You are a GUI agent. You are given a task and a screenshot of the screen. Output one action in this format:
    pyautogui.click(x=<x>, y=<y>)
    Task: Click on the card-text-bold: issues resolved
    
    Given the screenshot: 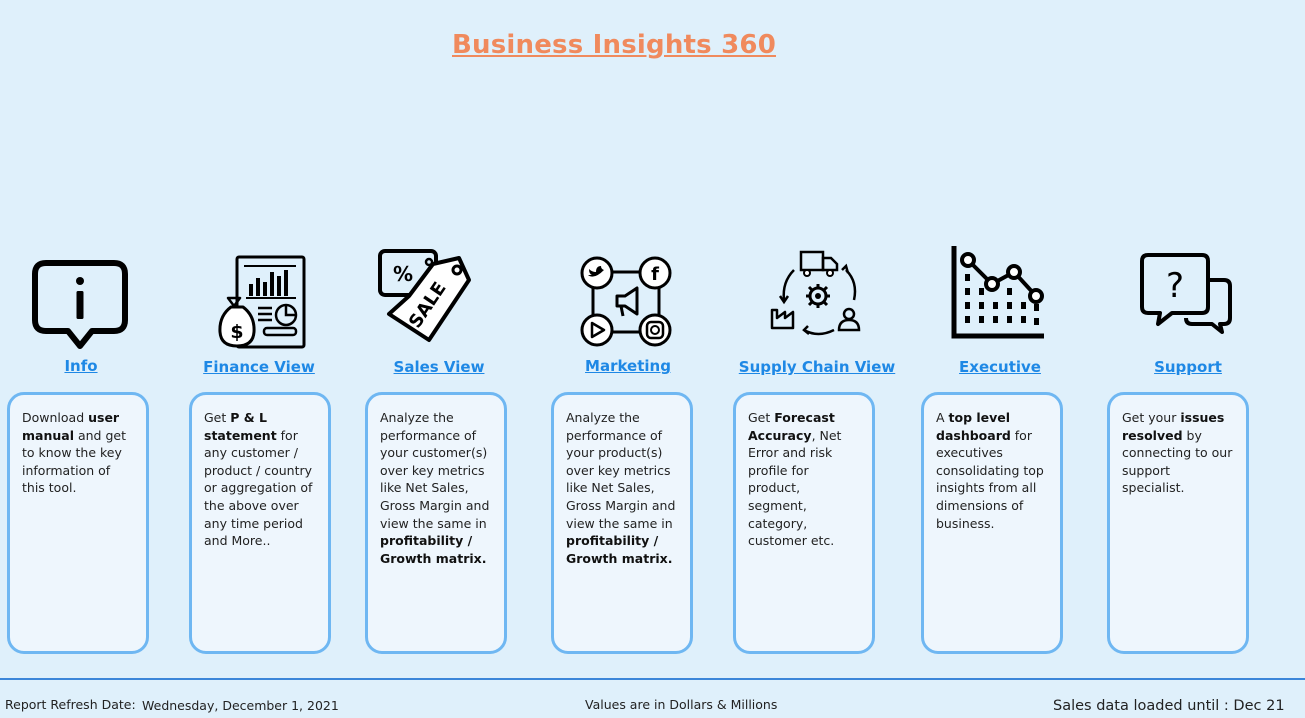 What is the action you would take?
    pyautogui.click(x=1173, y=426)
    